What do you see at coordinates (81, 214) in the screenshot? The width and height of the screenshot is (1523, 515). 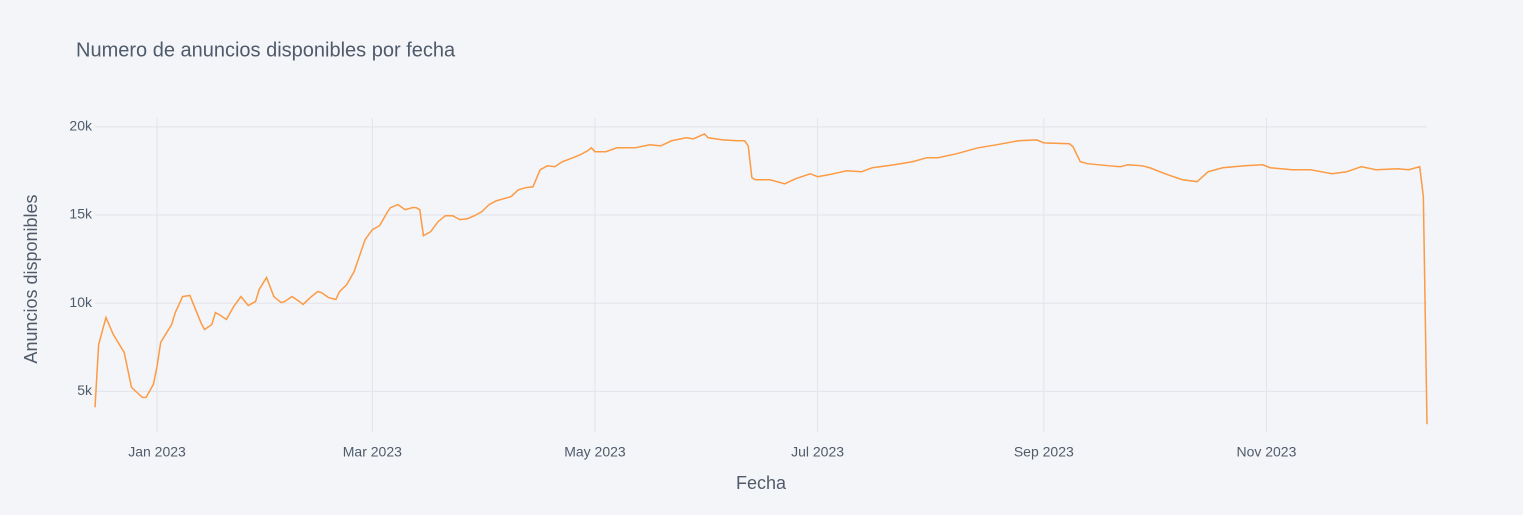 I see `y-tick-label: 15k` at bounding box center [81, 214].